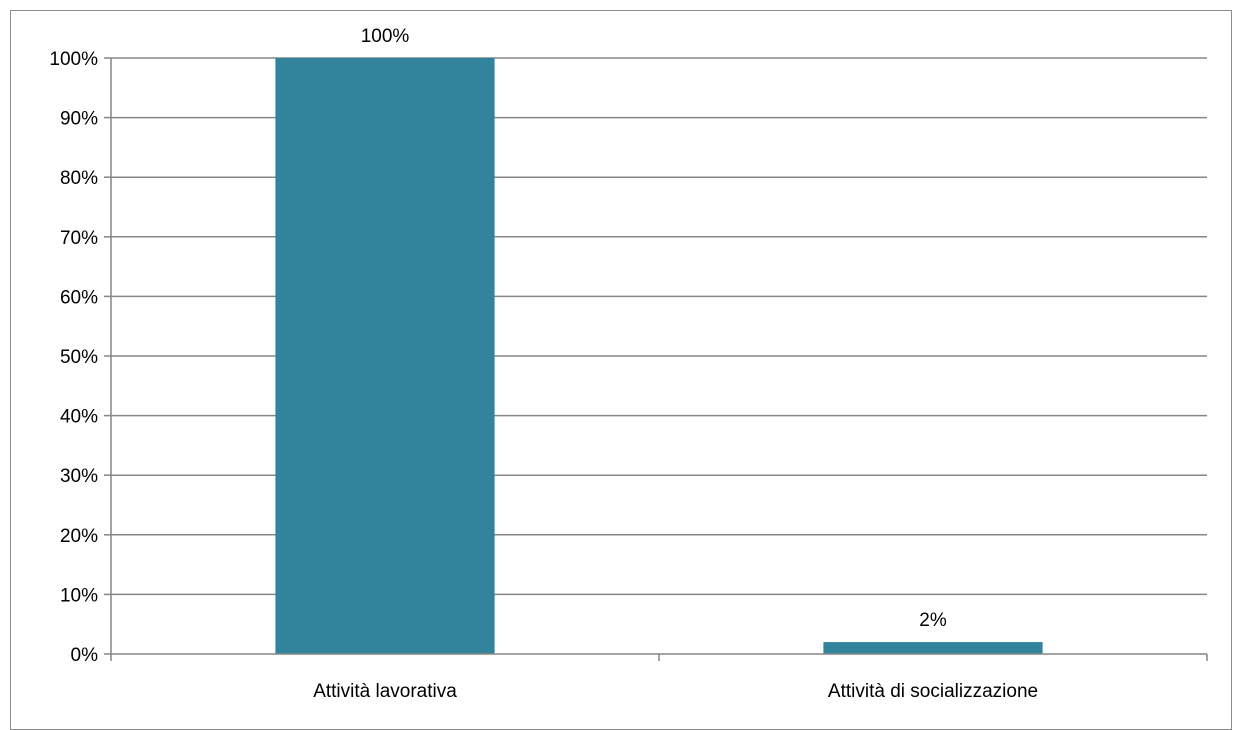  What do you see at coordinates (79, 357) in the screenshot?
I see `y-tick-label: 50%` at bounding box center [79, 357].